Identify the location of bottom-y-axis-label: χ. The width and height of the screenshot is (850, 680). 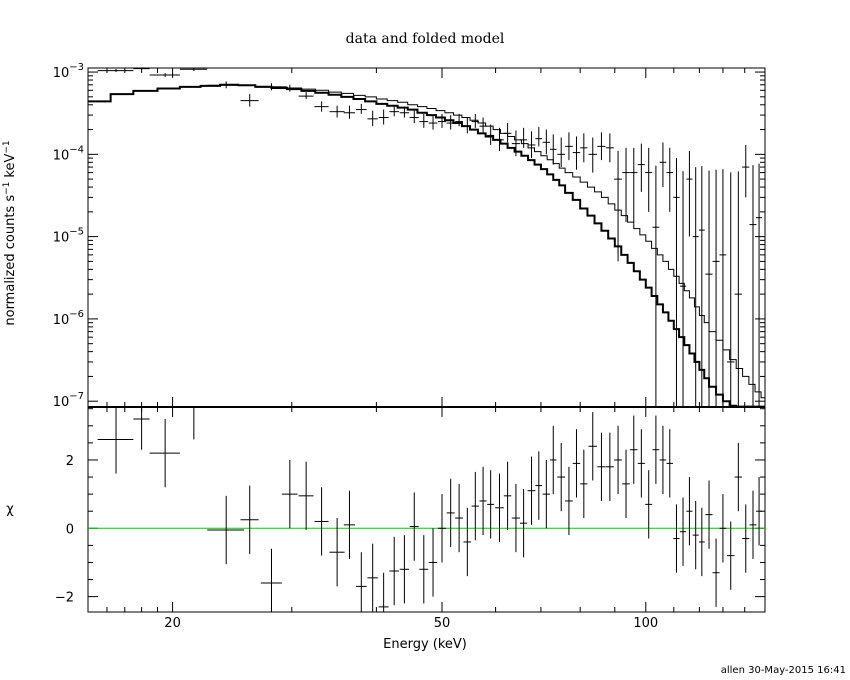
(10, 509).